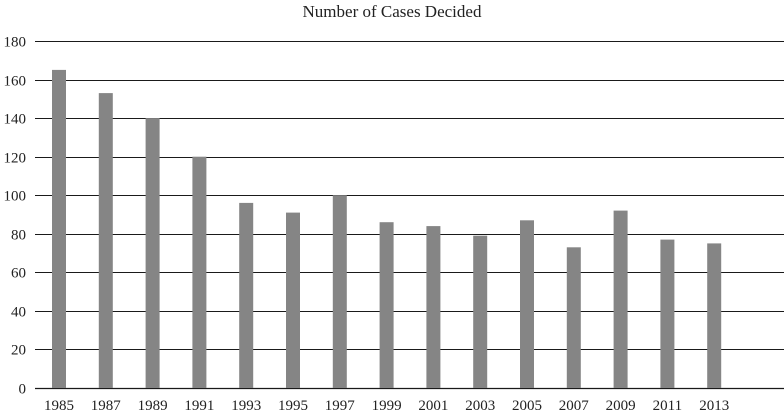  What do you see at coordinates (105, 240) in the screenshot?
I see `bar-1987` at bounding box center [105, 240].